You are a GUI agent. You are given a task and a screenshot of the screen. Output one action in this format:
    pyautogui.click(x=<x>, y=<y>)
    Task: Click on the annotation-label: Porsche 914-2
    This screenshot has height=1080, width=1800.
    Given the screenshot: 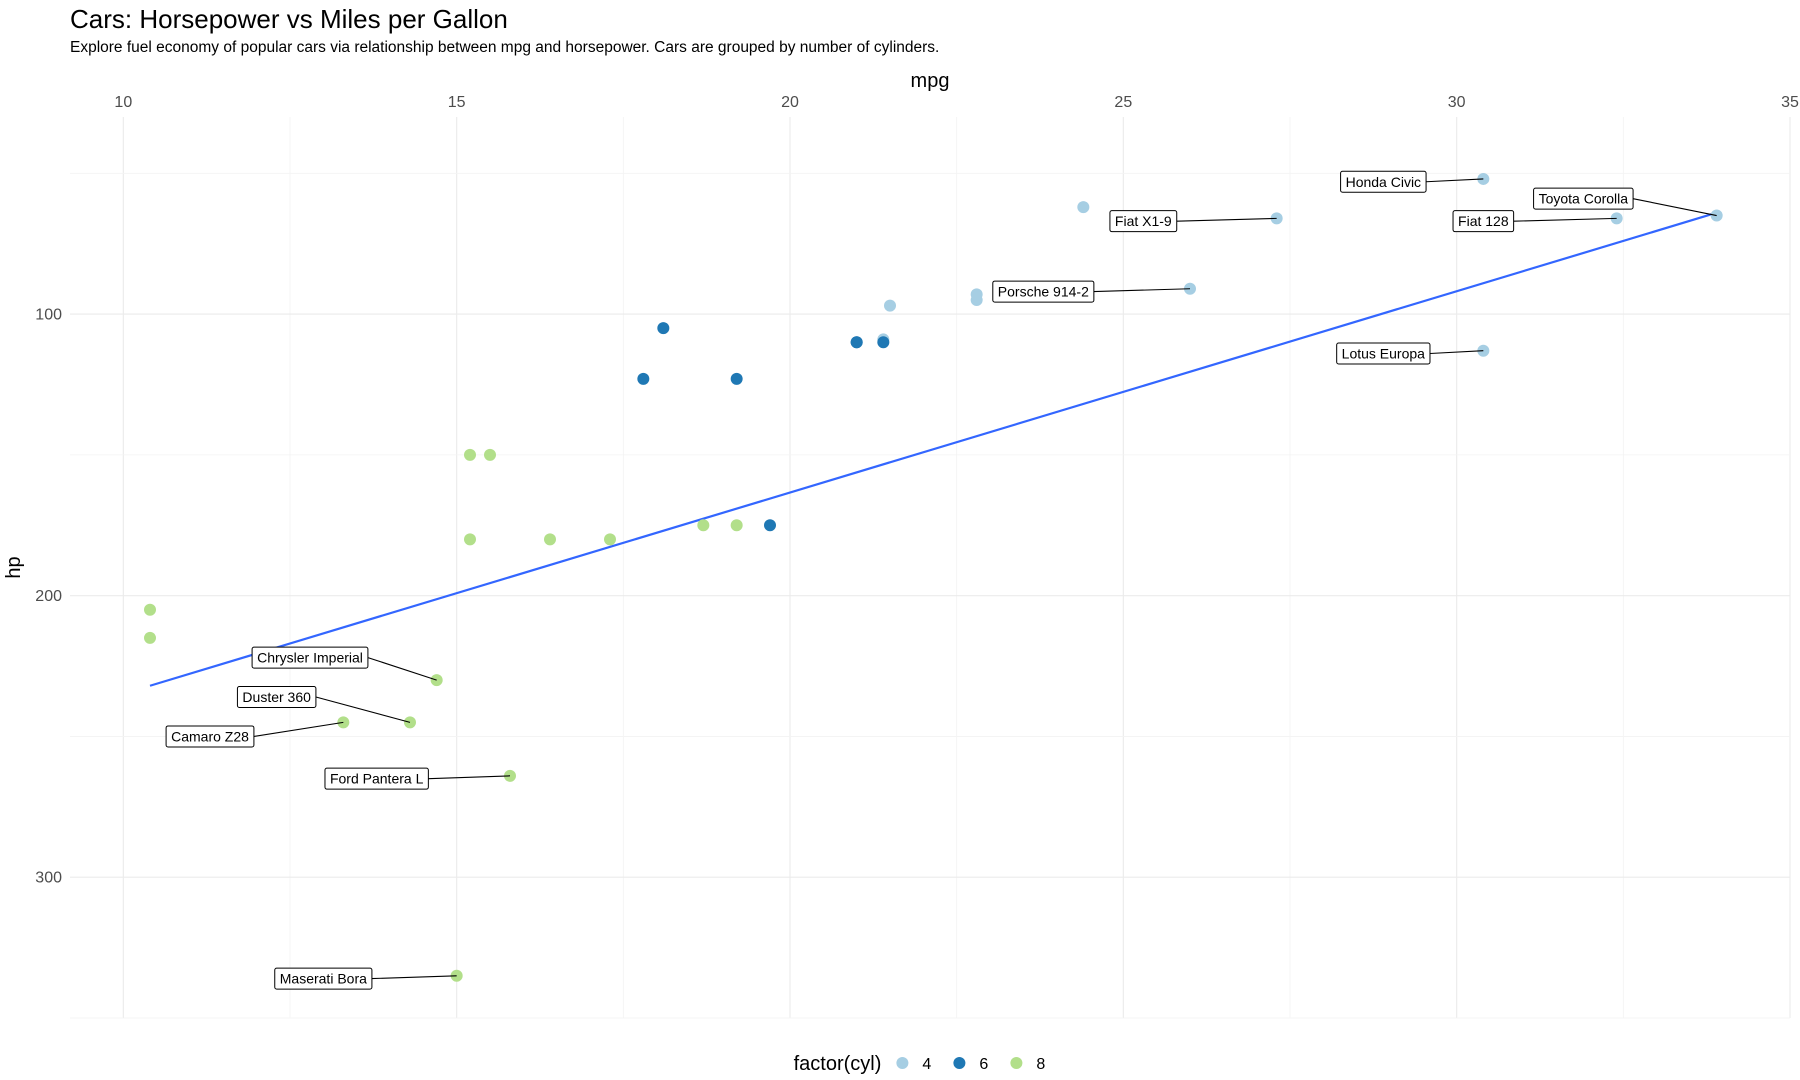 What is the action you would take?
    pyautogui.click(x=1043, y=292)
    